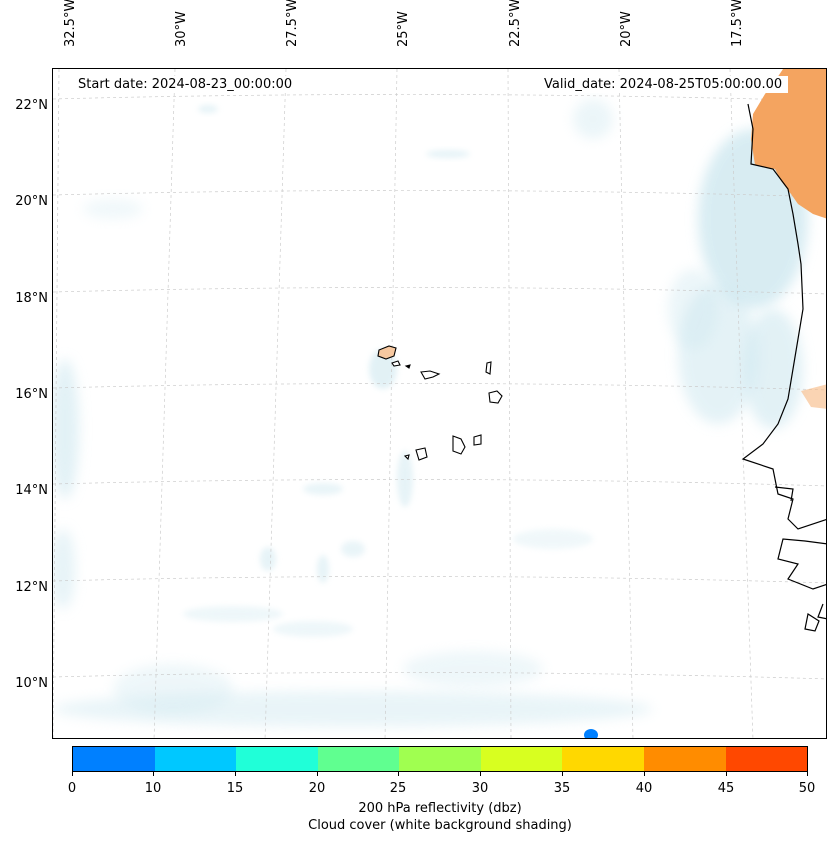  I want to click on colorbar-tick-label: 40, so click(644, 788).